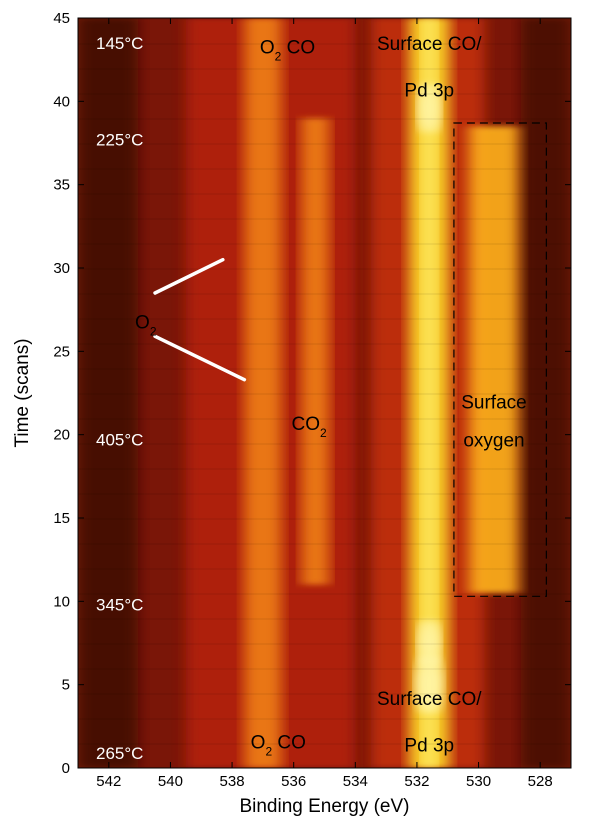  Describe the element at coordinates (119, 440) in the screenshot. I see `temperature-label: 405°C` at that location.